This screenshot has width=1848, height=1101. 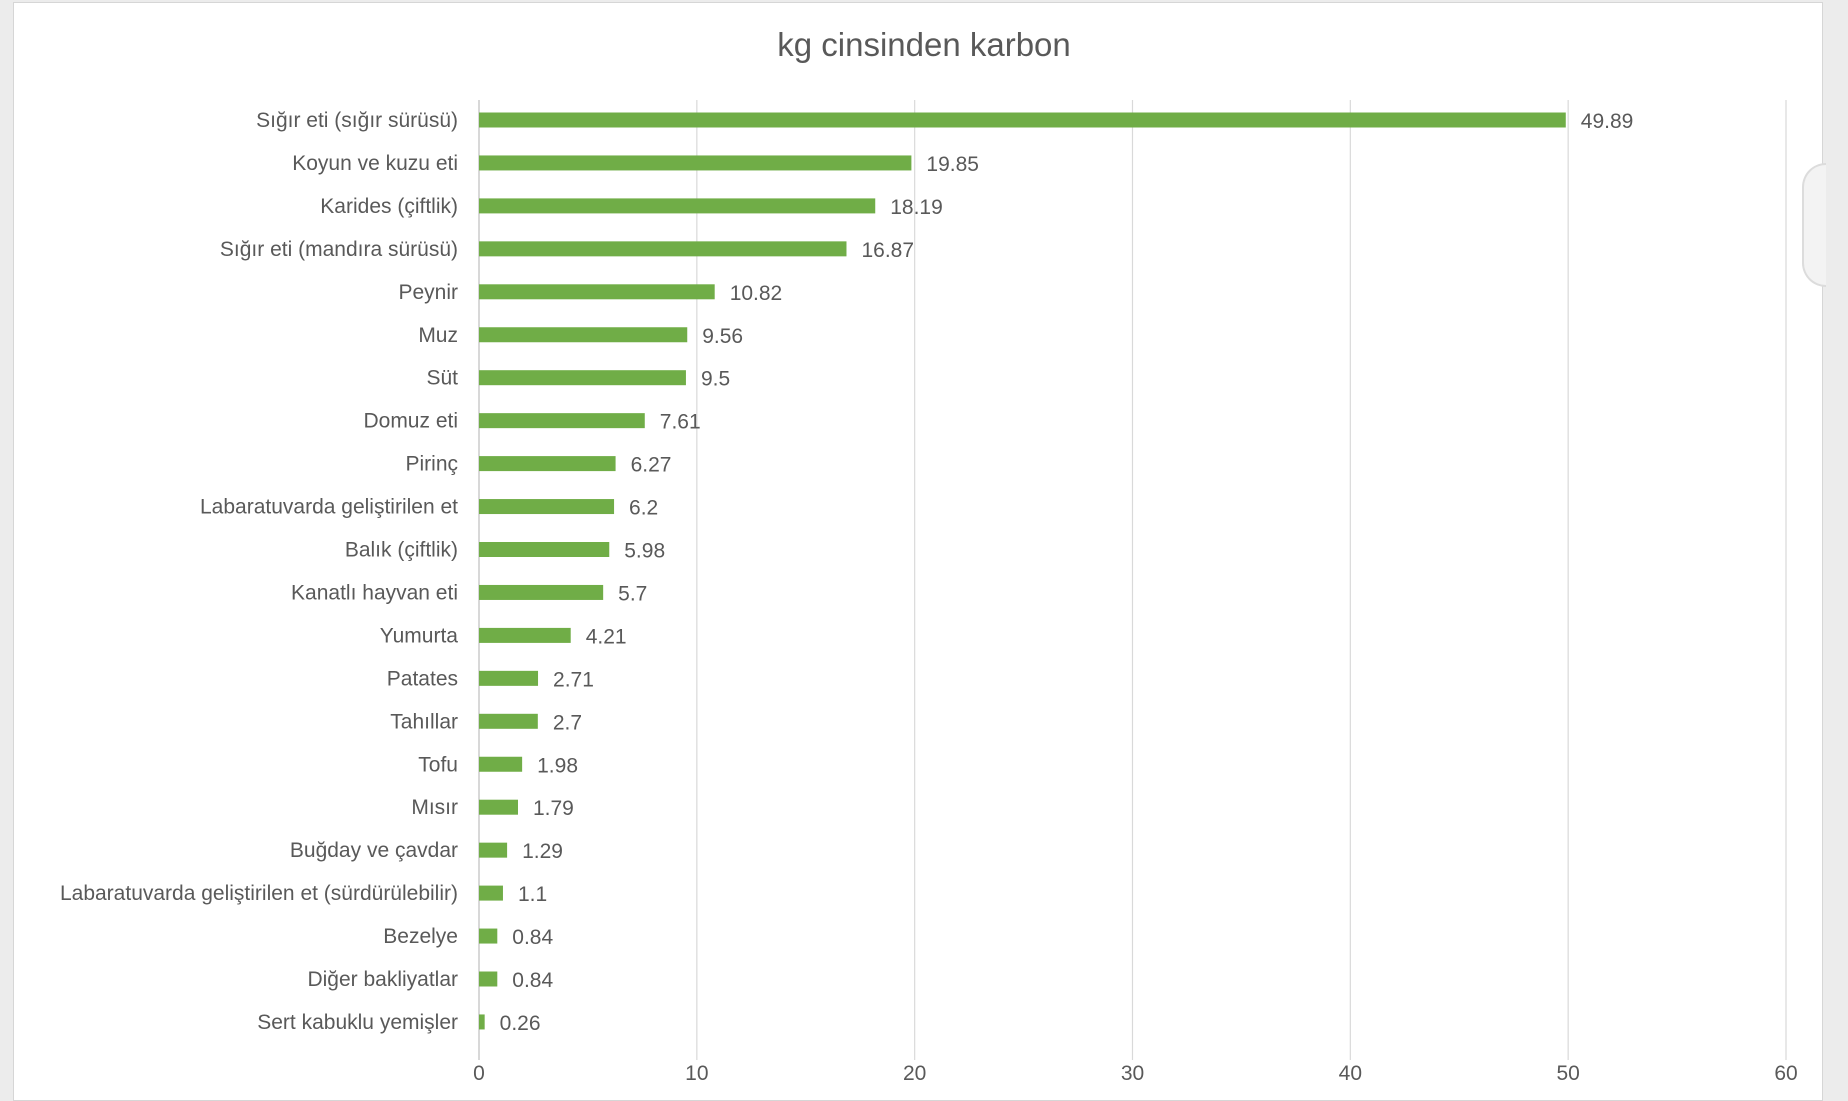 I want to click on x-tick-label: 10, so click(x=696, y=1073).